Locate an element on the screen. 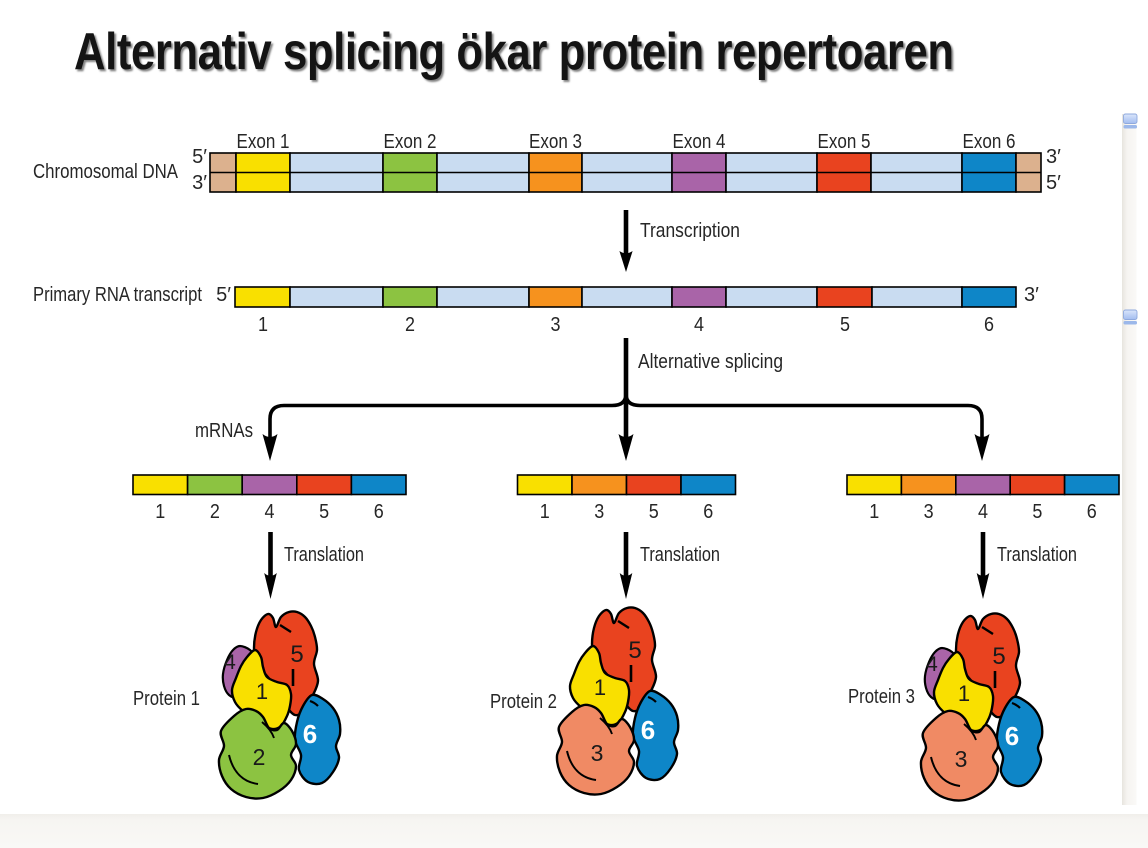  svg-text: Protein 1 is located at coordinates (166, 698).